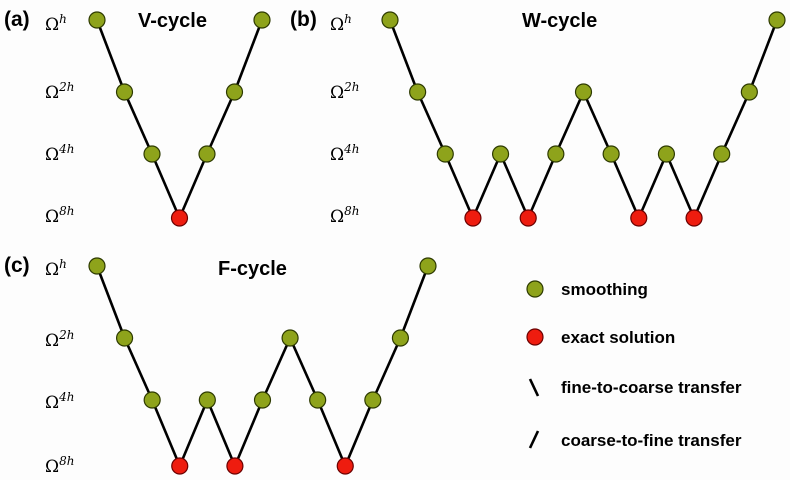  What do you see at coordinates (535, 289) in the screenshot?
I see `legend-smoothing-marker` at bounding box center [535, 289].